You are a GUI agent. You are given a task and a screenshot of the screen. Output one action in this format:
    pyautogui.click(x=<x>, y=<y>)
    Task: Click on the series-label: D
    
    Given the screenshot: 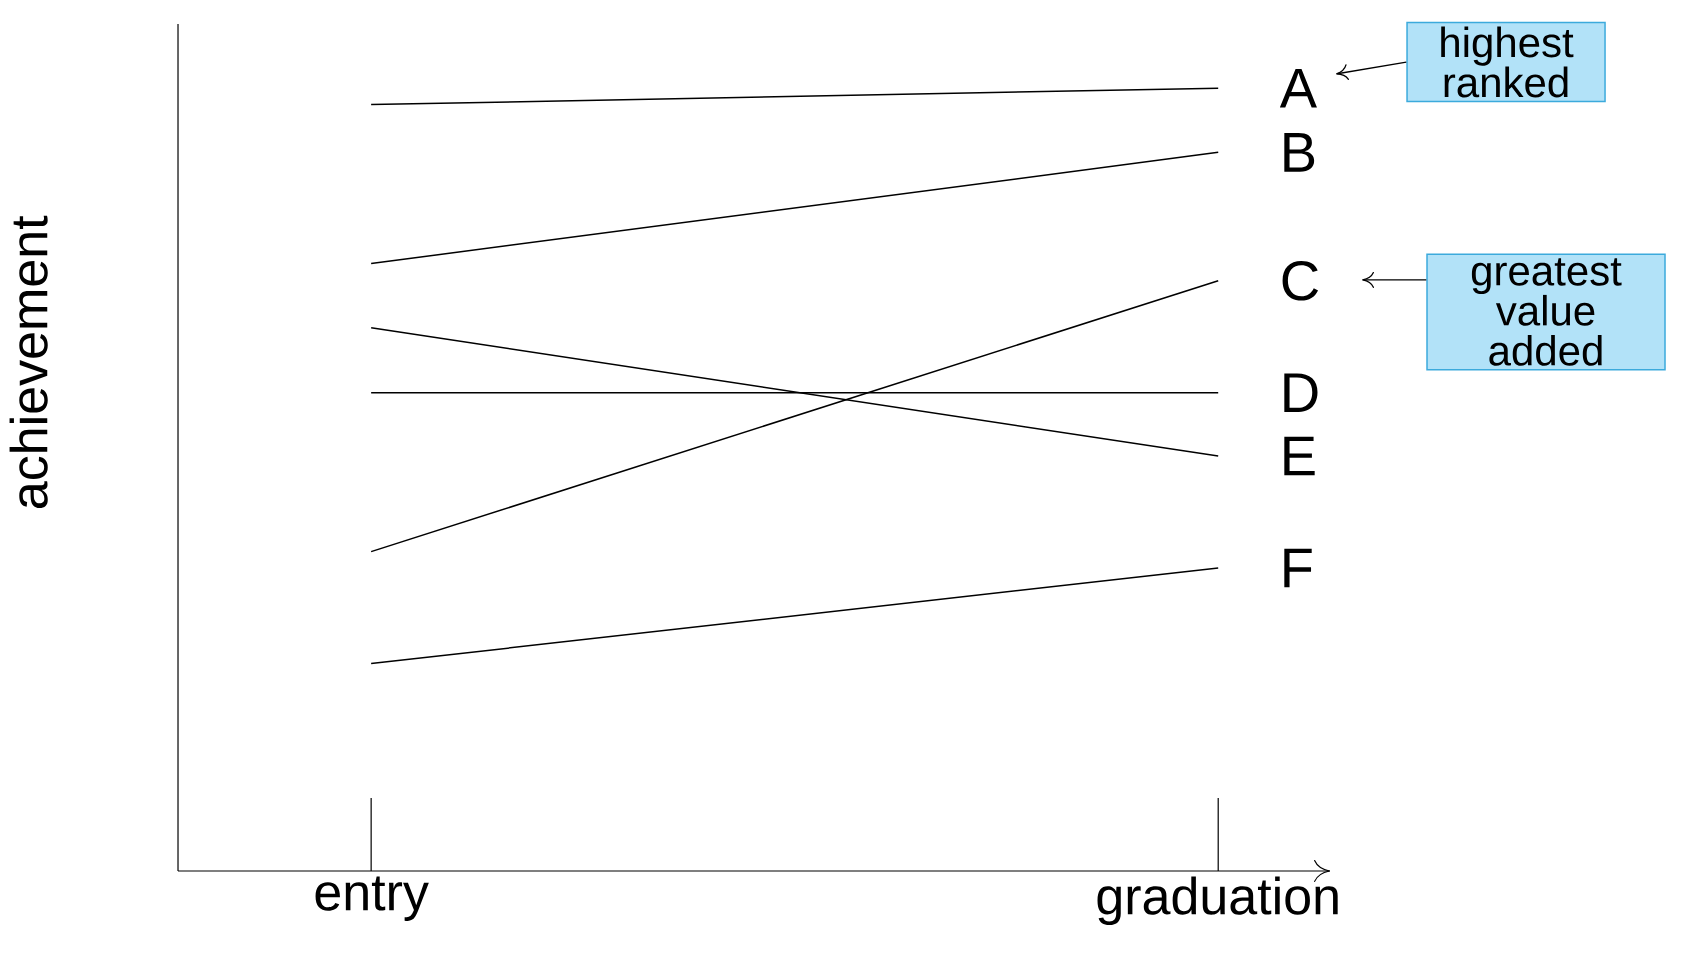 What is the action you would take?
    pyautogui.click(x=1301, y=392)
    